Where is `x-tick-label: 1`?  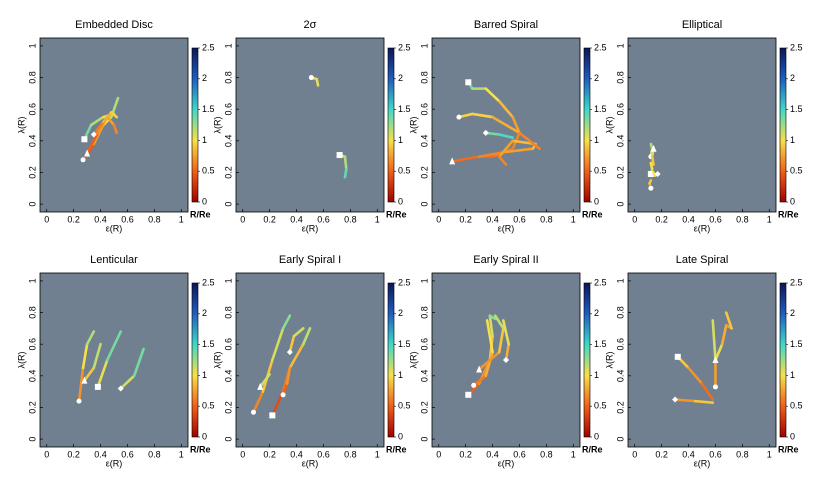 x-tick-label: 1 is located at coordinates (377, 219).